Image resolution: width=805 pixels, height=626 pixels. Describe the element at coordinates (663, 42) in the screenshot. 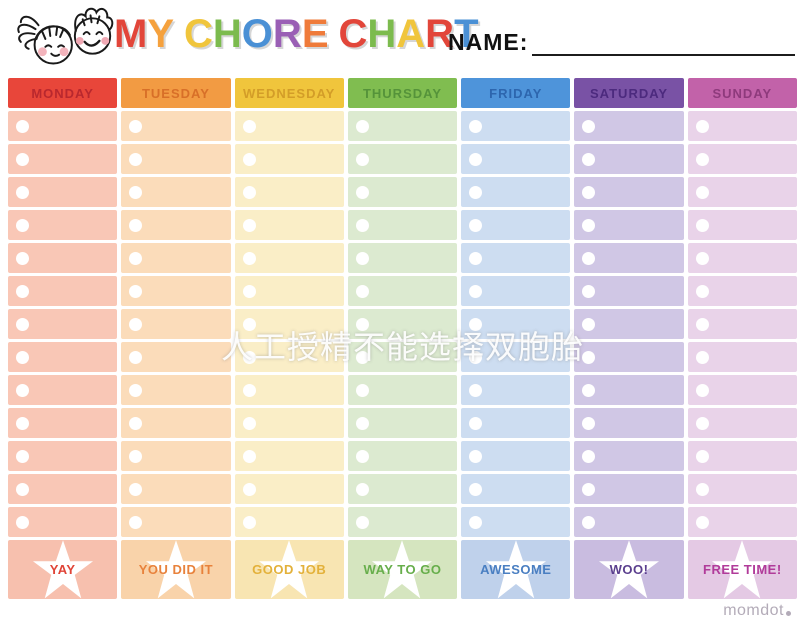

I see `name-input-line` at that location.